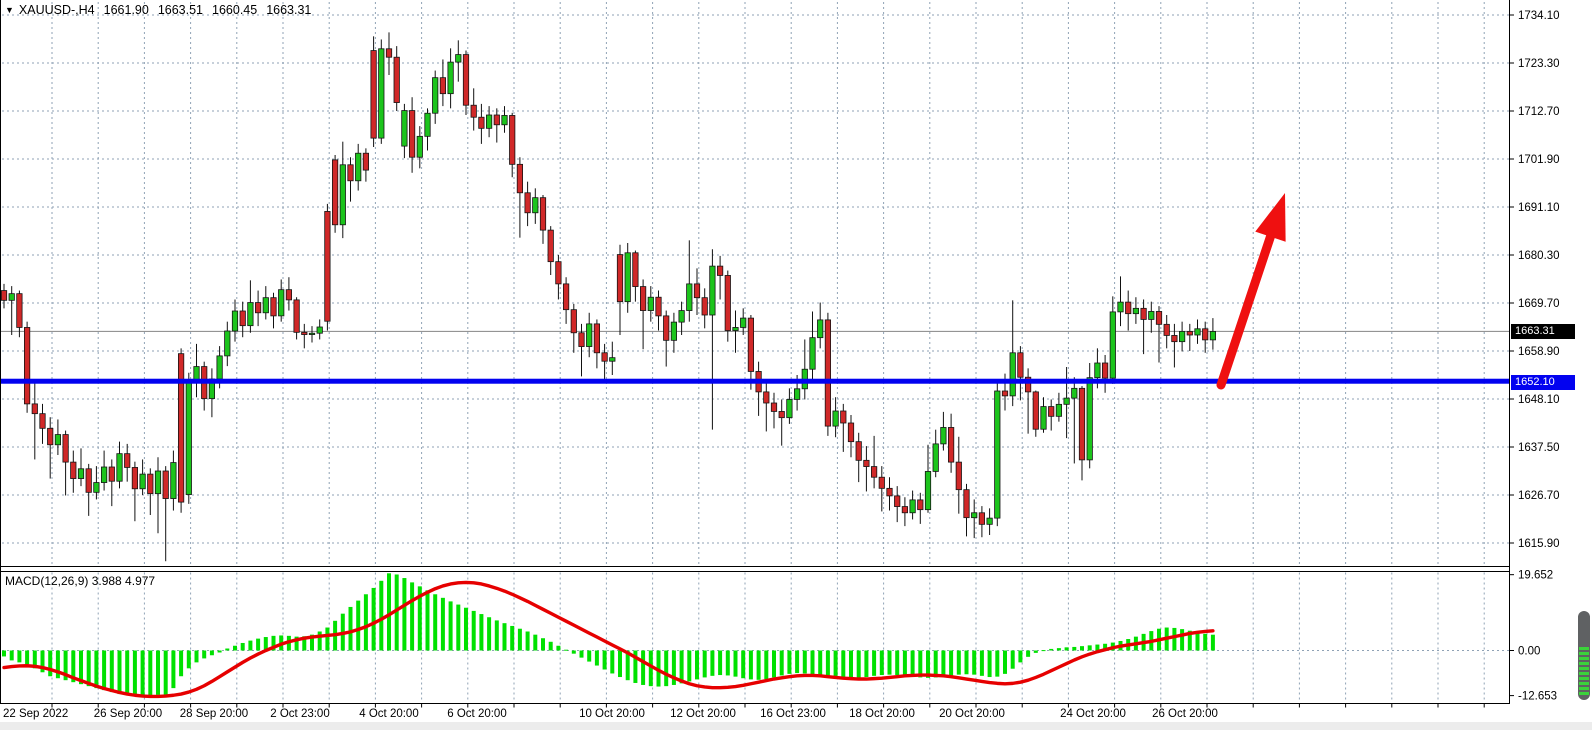 The height and width of the screenshot is (730, 1592). I want to click on ohlc-open: 1661.90, so click(126, 10).